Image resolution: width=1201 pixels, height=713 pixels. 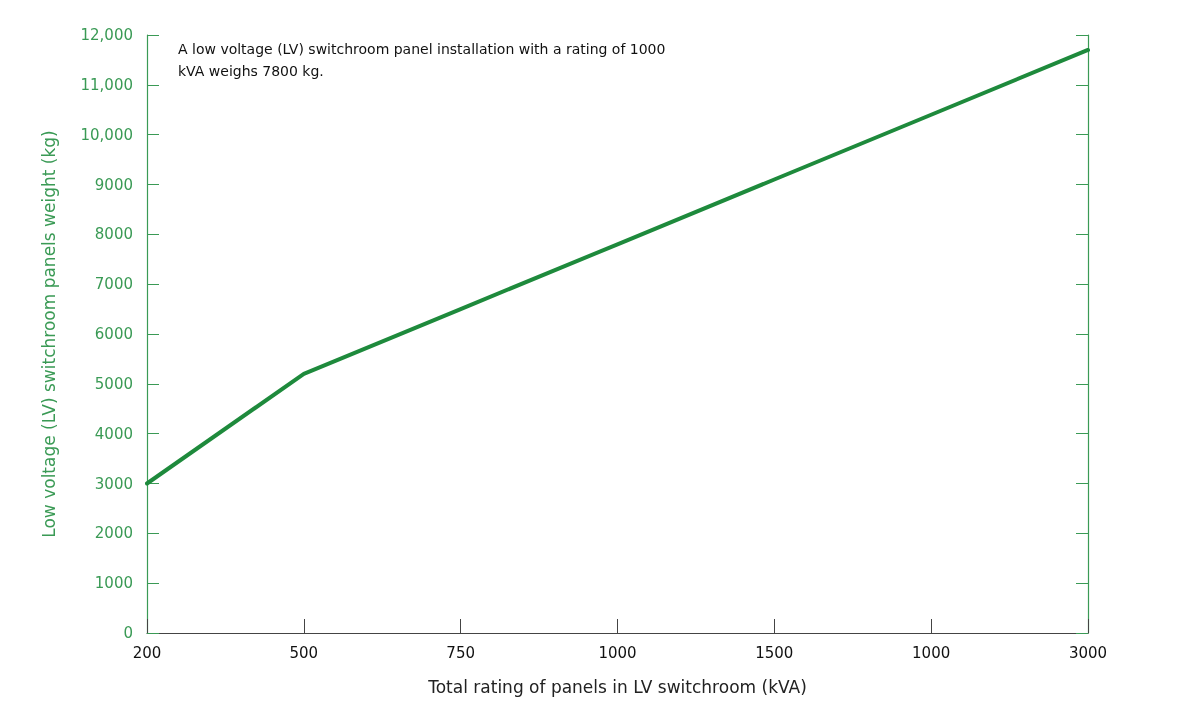 I want to click on y-tick-label: 8000, so click(x=113, y=234).